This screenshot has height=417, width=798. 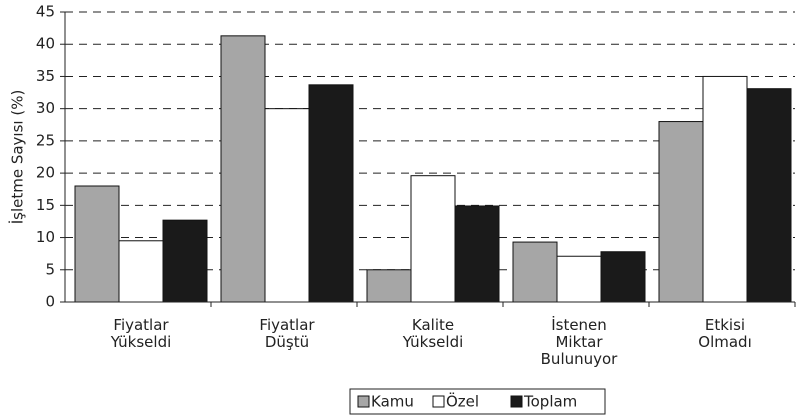 I want to click on x-tick-label: Kalite Yükseldi, so click(x=433, y=333).